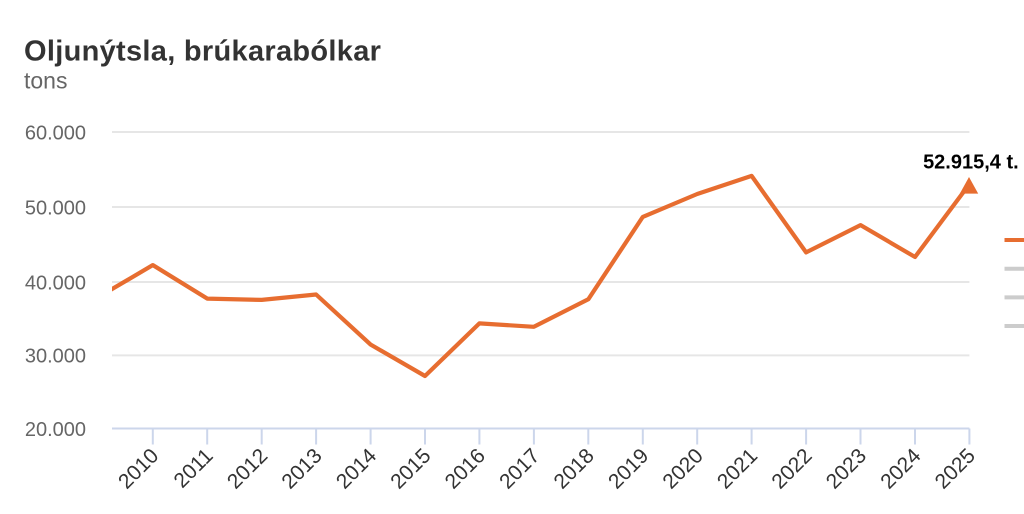  I want to click on svg-text: 20.000, so click(55, 430).